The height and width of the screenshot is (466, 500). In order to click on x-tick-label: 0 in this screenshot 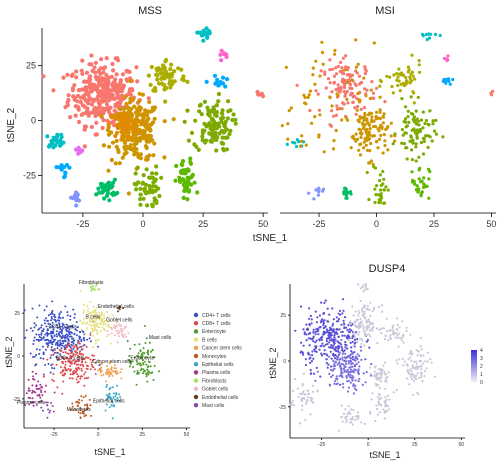, I will do `click(376, 224)`.